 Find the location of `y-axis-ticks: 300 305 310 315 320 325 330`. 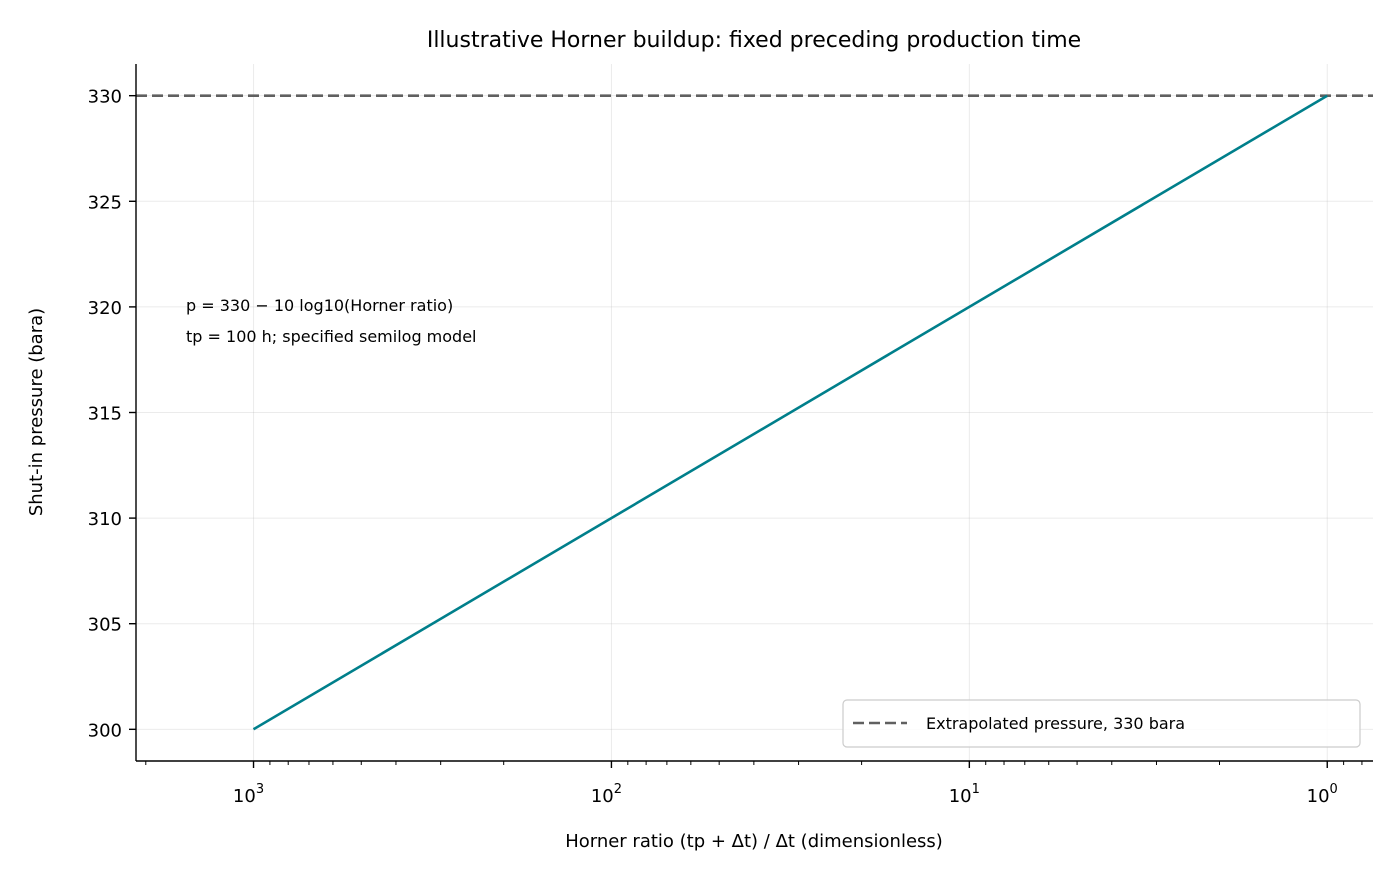

y-axis-ticks: 300 305 310 315 320 325 330 is located at coordinates (112, 414).